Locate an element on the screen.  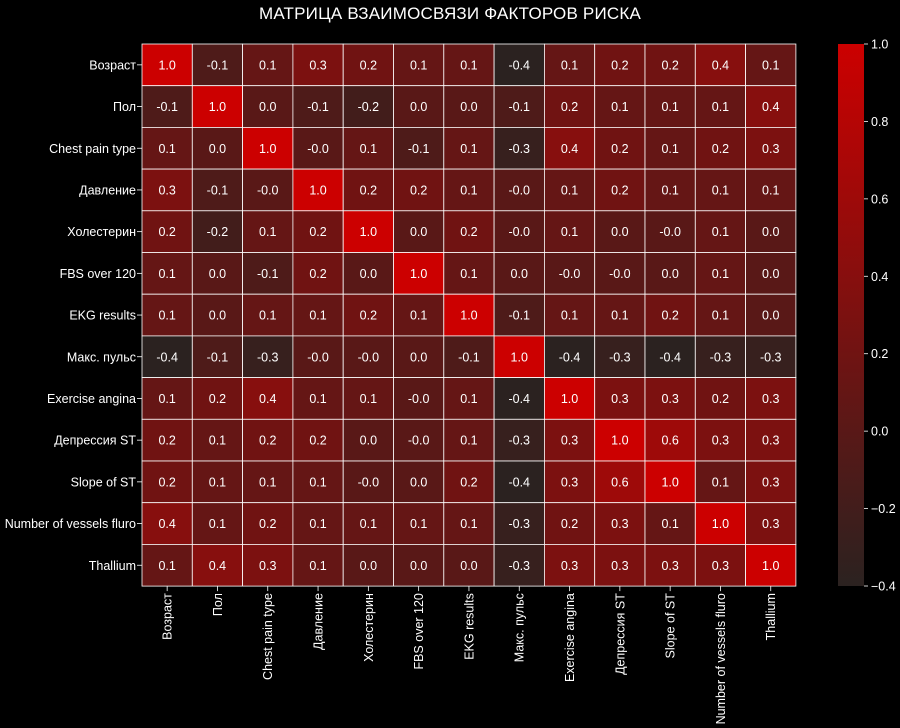
colorbar is located at coordinates (851, 315).